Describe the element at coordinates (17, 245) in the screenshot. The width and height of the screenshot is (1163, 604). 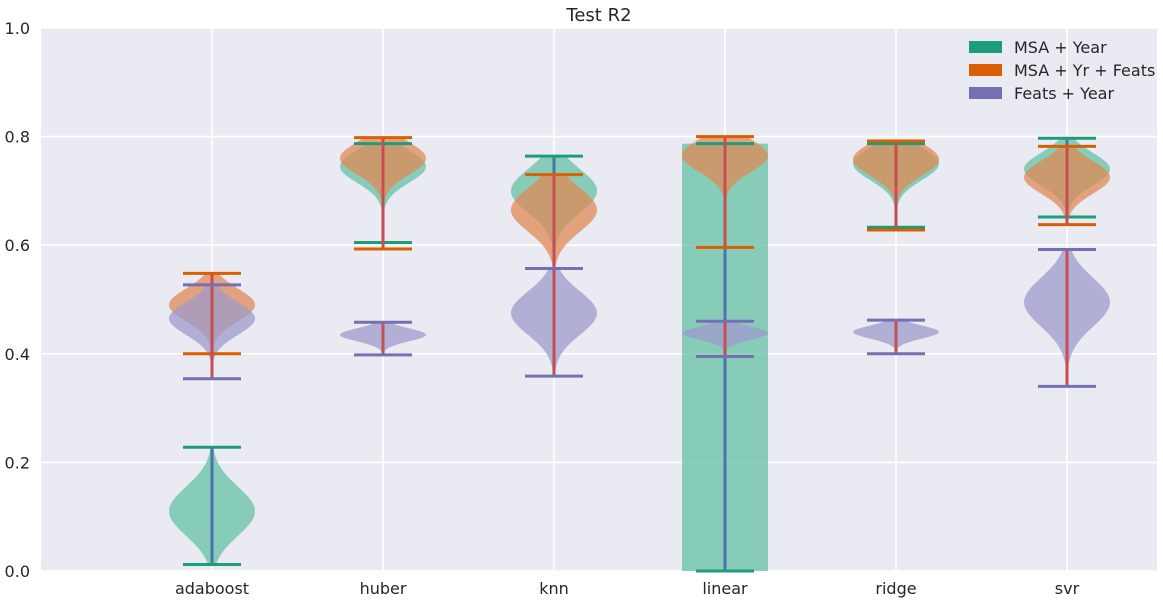
I see `y-tick-label: 0.6` at that location.